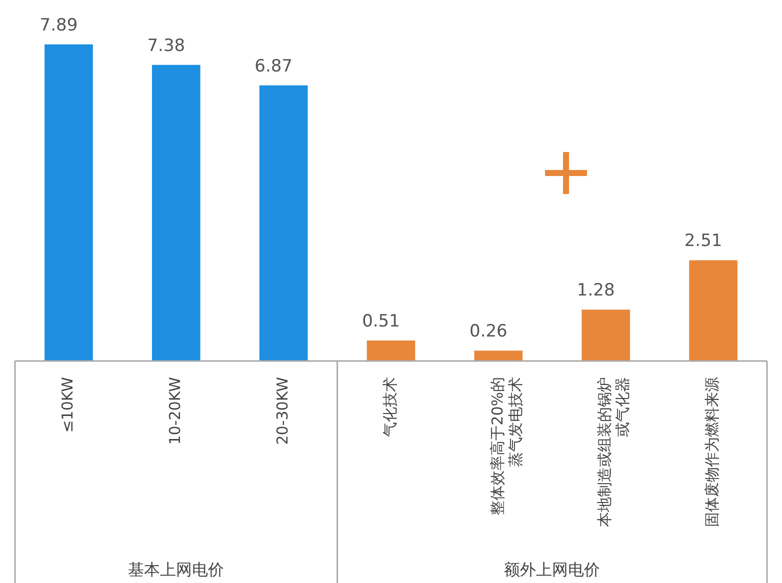  Describe the element at coordinates (273, 66) in the screenshot. I see `data-label: 6.87` at that location.